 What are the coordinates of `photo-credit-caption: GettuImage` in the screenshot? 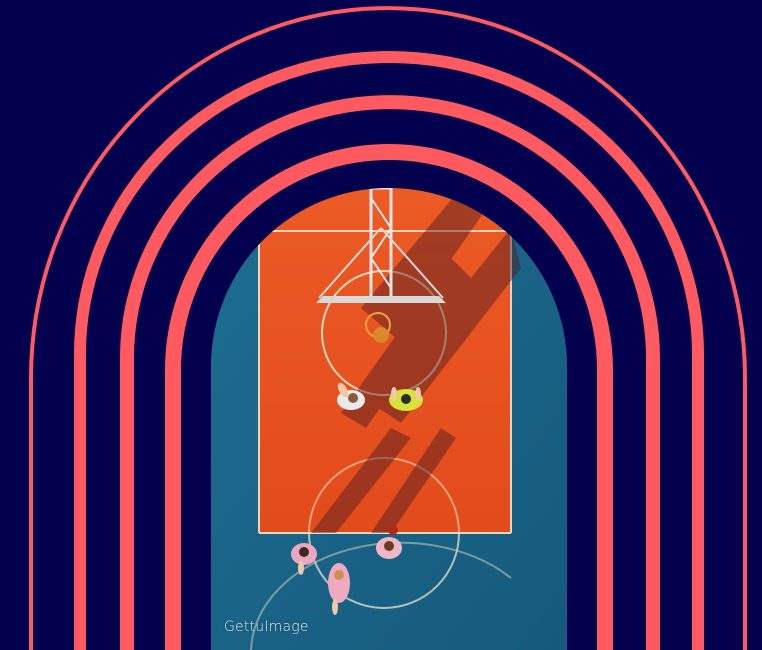 It's located at (266, 627).